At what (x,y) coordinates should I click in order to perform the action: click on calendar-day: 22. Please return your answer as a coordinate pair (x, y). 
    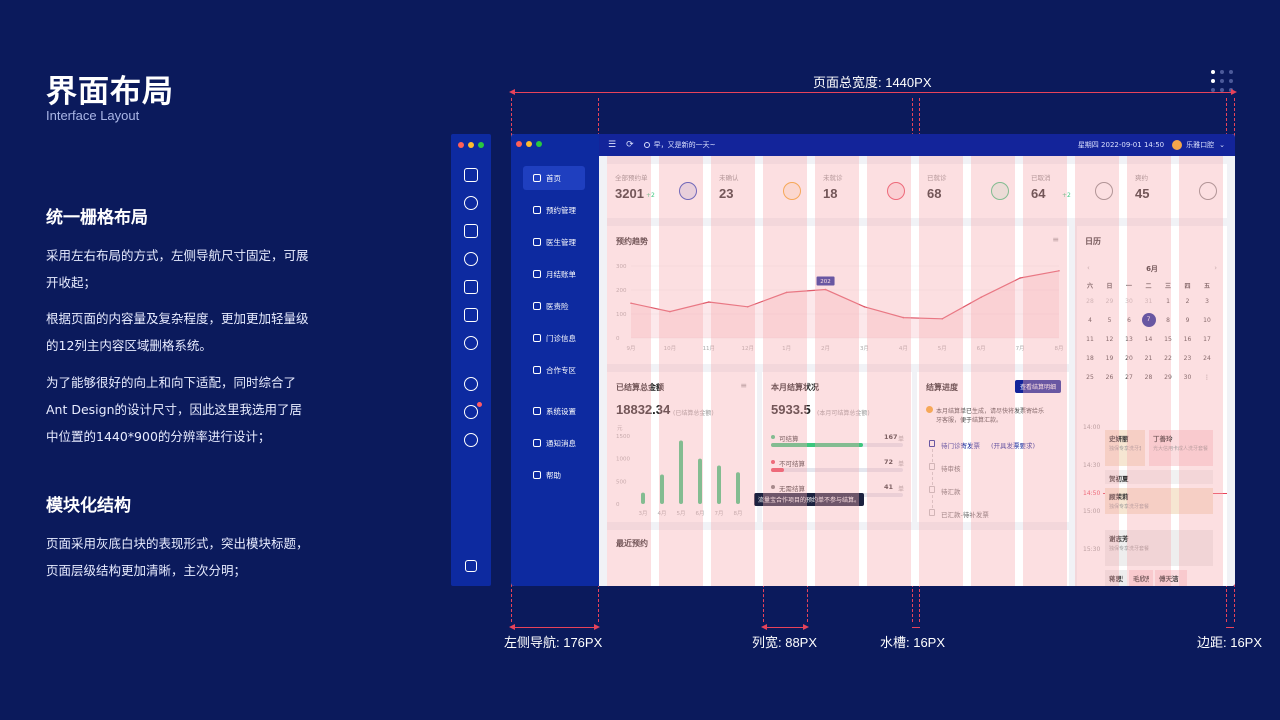
    Looking at the image, I should click on (1168, 358).